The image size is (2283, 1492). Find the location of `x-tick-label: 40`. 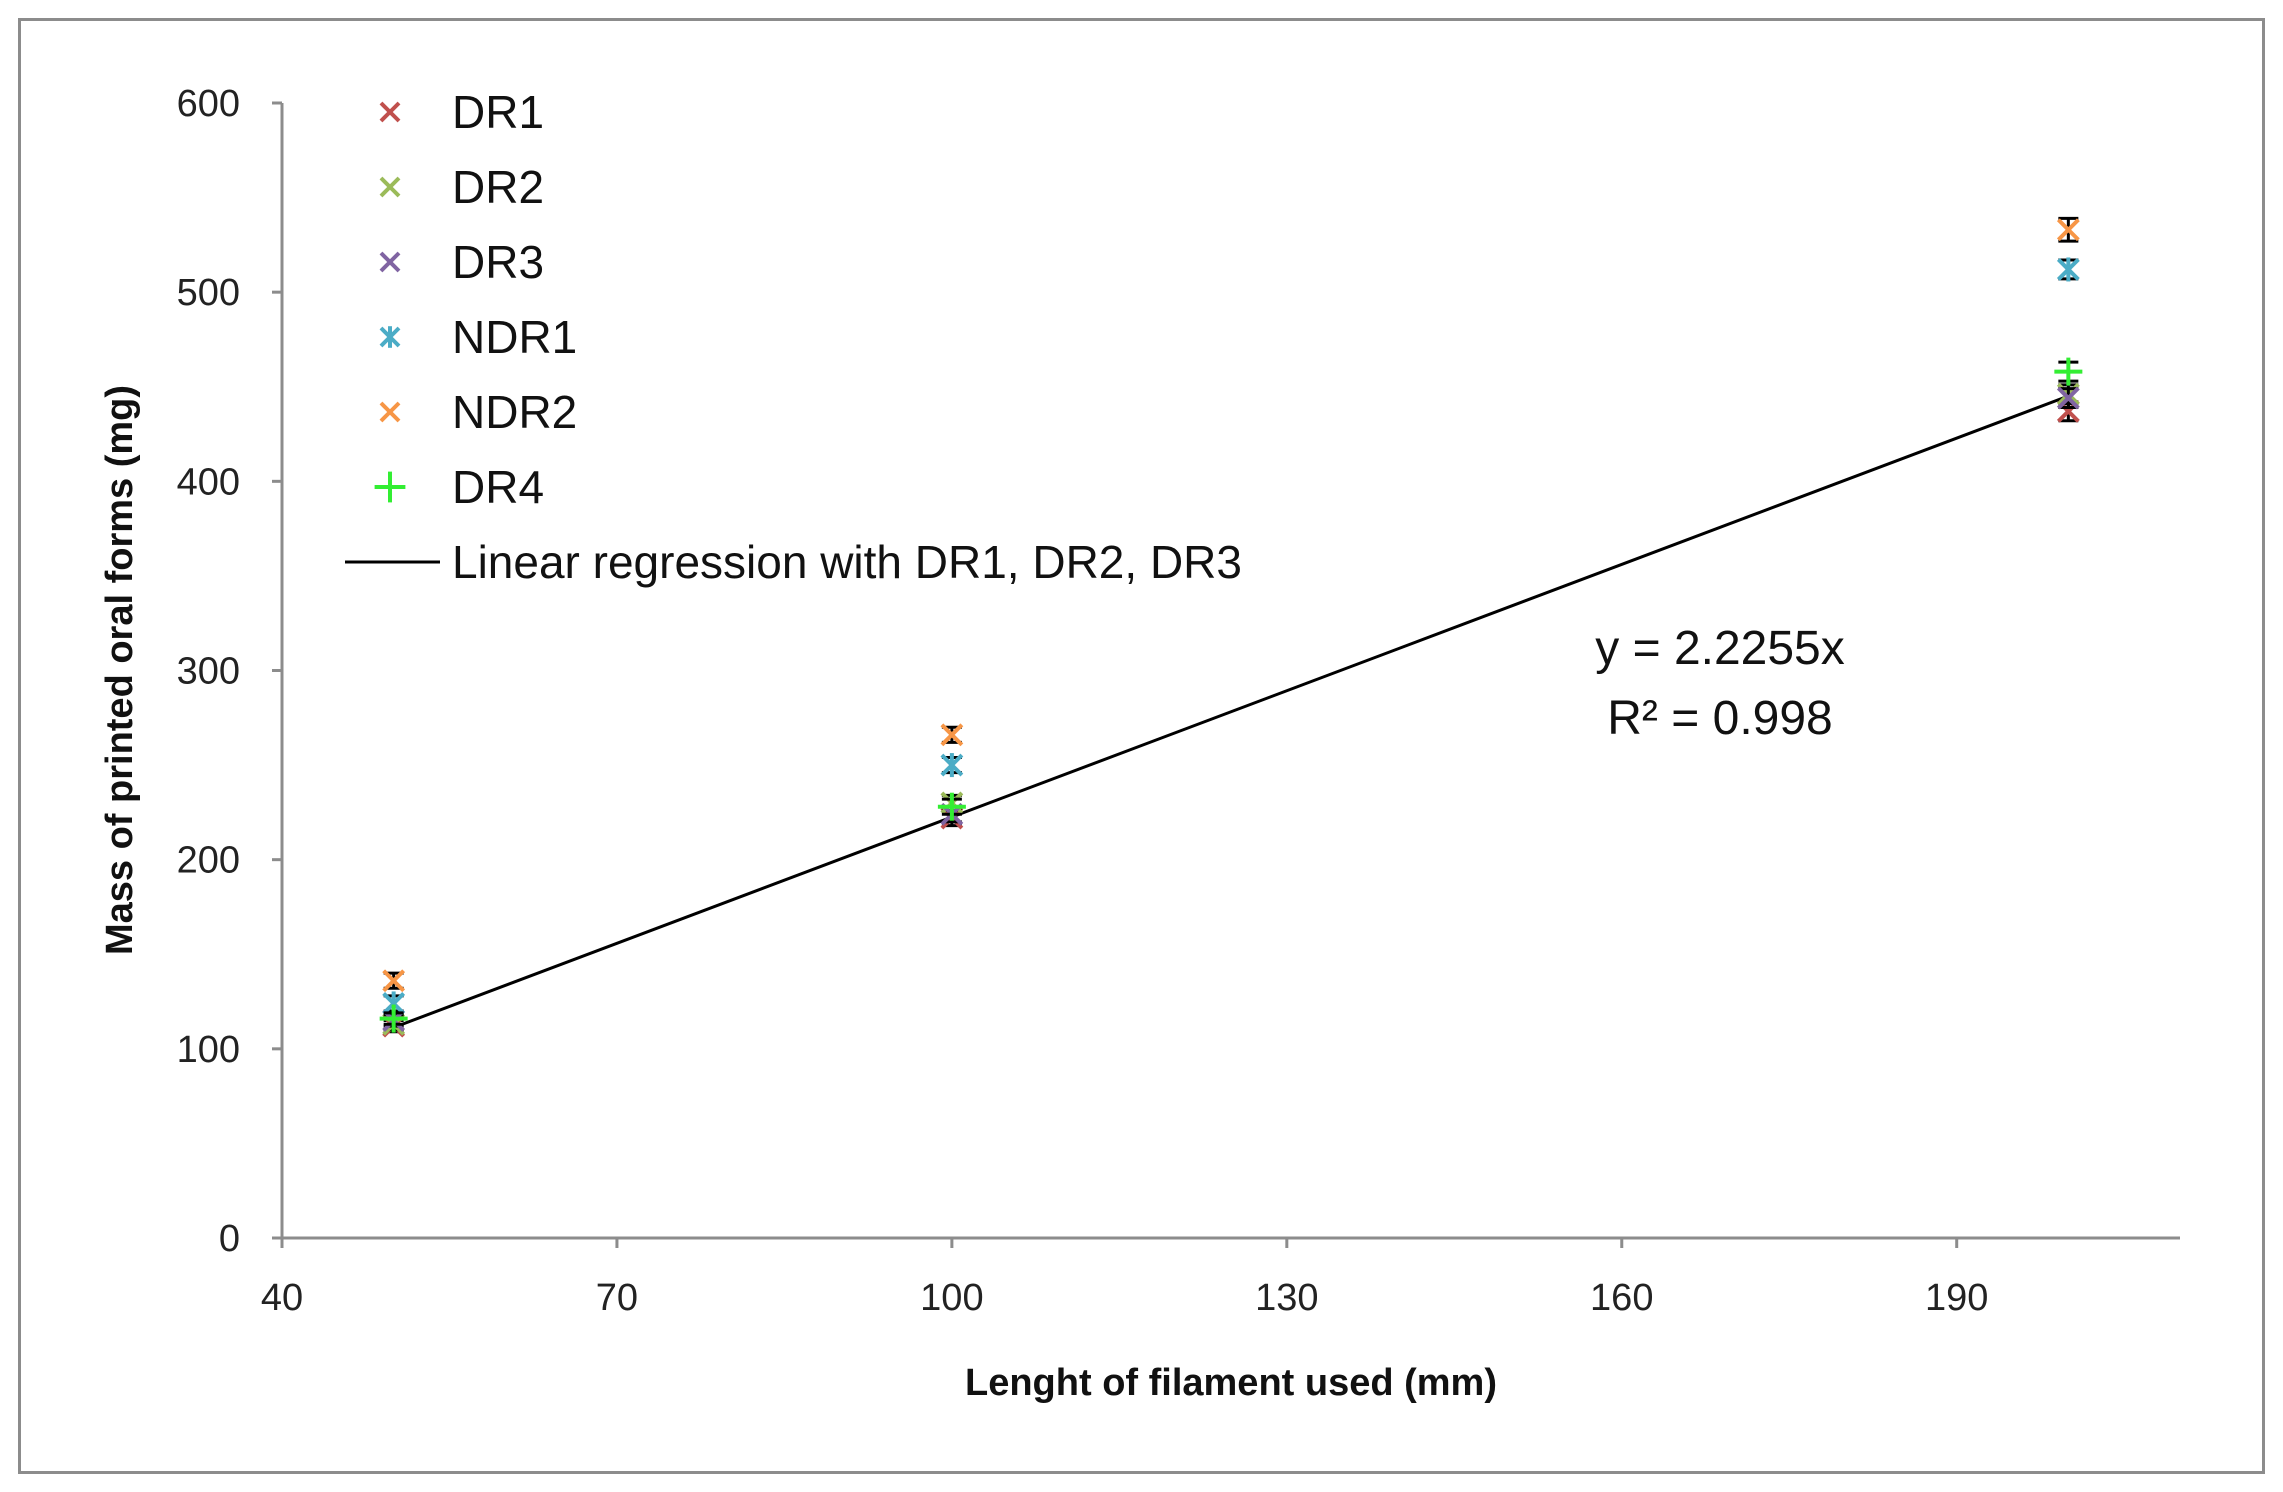

x-tick-label: 40 is located at coordinates (282, 1298).